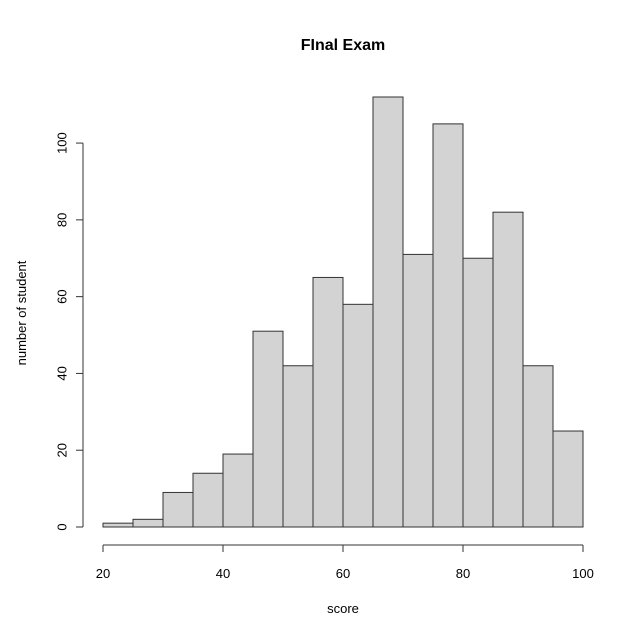 The width and height of the screenshot is (632, 633). What do you see at coordinates (61, 296) in the screenshot?
I see `y-tick-label: 60` at bounding box center [61, 296].